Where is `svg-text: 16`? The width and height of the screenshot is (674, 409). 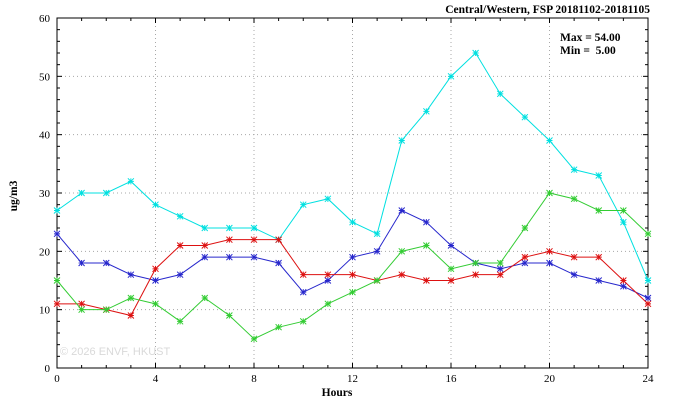
svg-text: 16 is located at coordinates (452, 379).